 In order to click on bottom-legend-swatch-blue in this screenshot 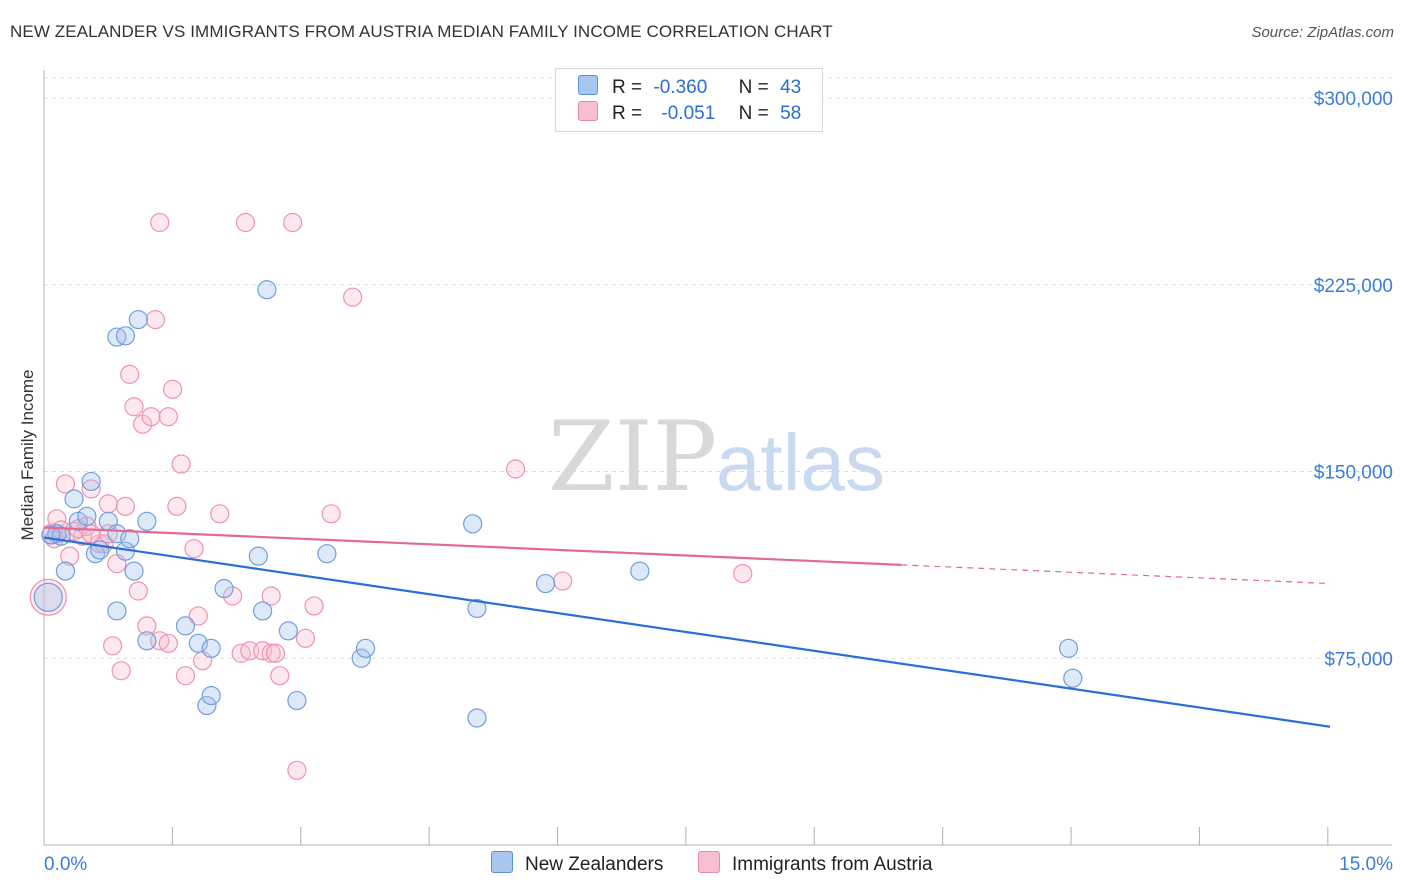, I will do `click(502, 862)`.